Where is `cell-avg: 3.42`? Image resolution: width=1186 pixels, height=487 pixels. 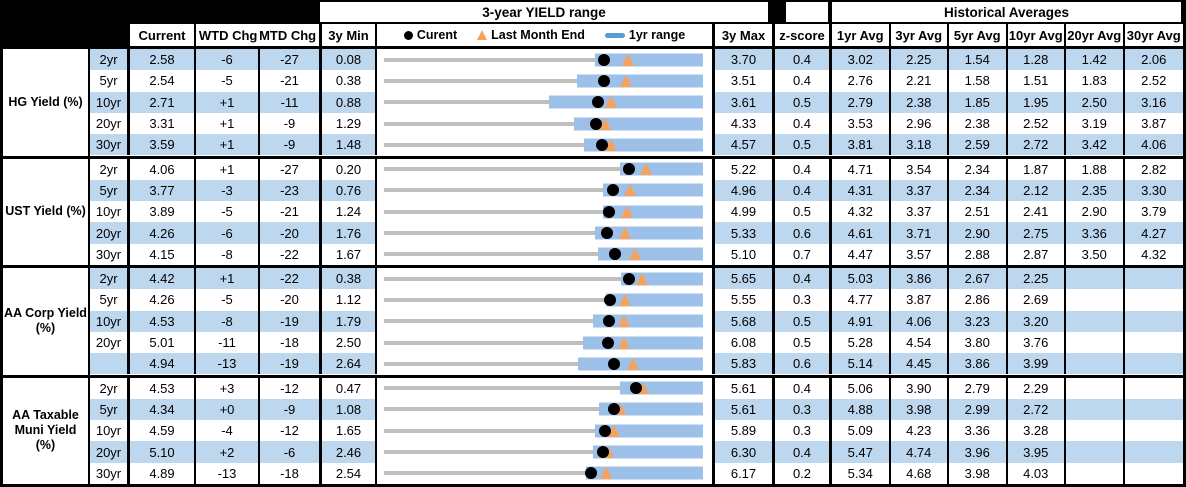
cell-avg: 3.42 is located at coordinates (1095, 145).